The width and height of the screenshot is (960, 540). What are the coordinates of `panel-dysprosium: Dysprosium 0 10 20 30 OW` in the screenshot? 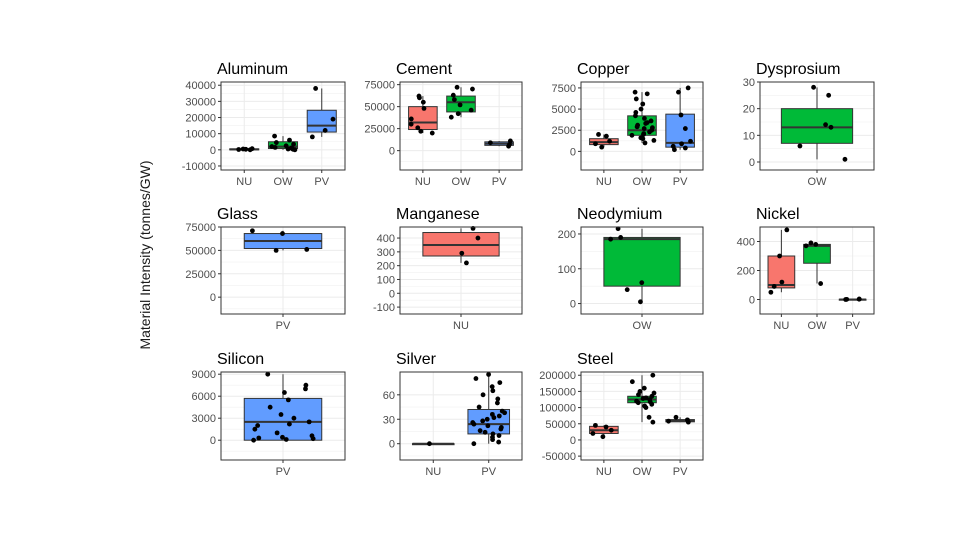 It's located at (809, 124).